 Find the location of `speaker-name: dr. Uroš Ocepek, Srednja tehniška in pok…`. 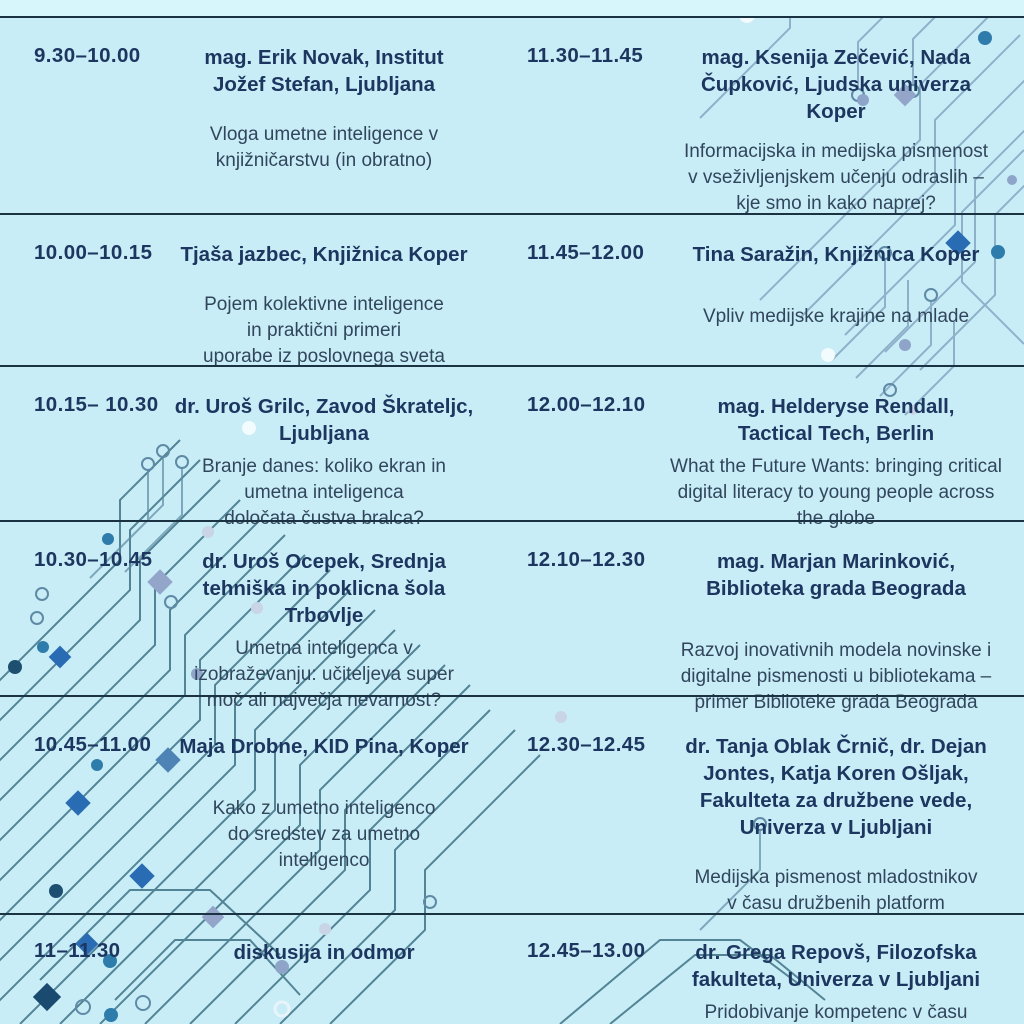

speaker-name: dr. Uroš Ocepek, Srednja tehniška in pok… is located at coordinates (324, 589).